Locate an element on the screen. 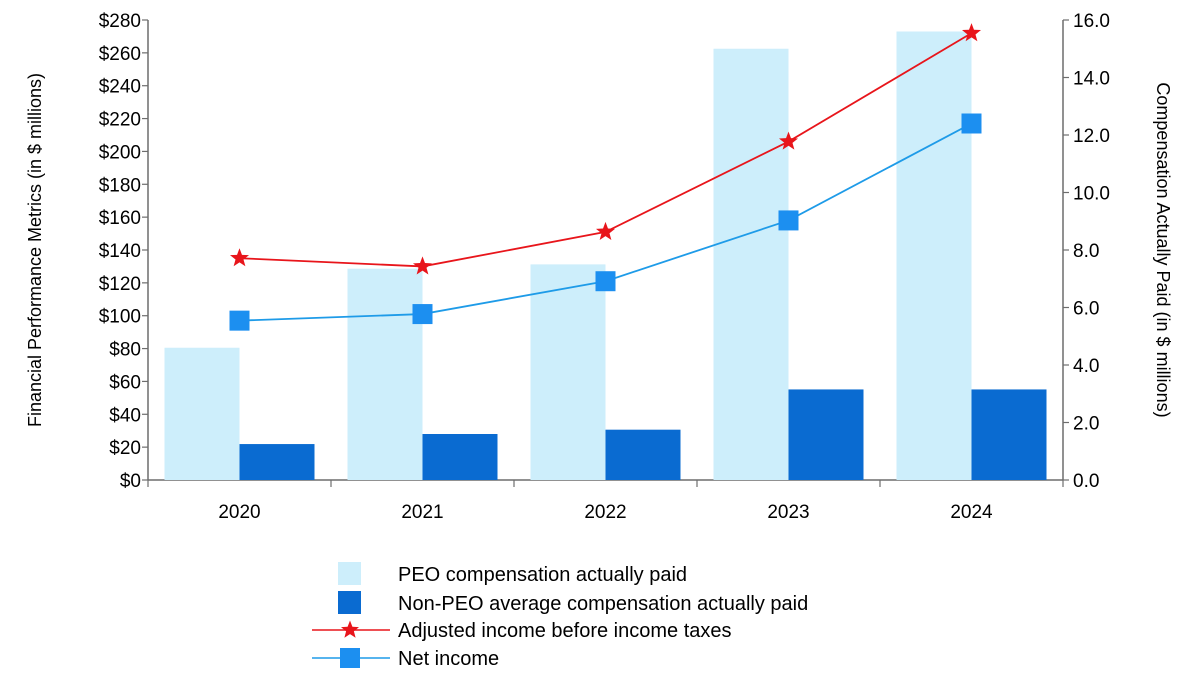  y-left-tick-label: $200 is located at coordinates (120, 152).